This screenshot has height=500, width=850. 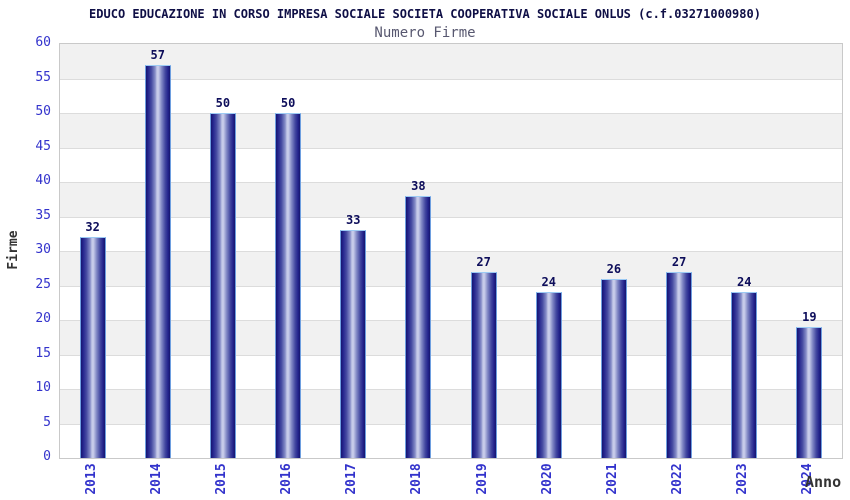 I want to click on x-tick-label: 2017, so click(x=352, y=479).